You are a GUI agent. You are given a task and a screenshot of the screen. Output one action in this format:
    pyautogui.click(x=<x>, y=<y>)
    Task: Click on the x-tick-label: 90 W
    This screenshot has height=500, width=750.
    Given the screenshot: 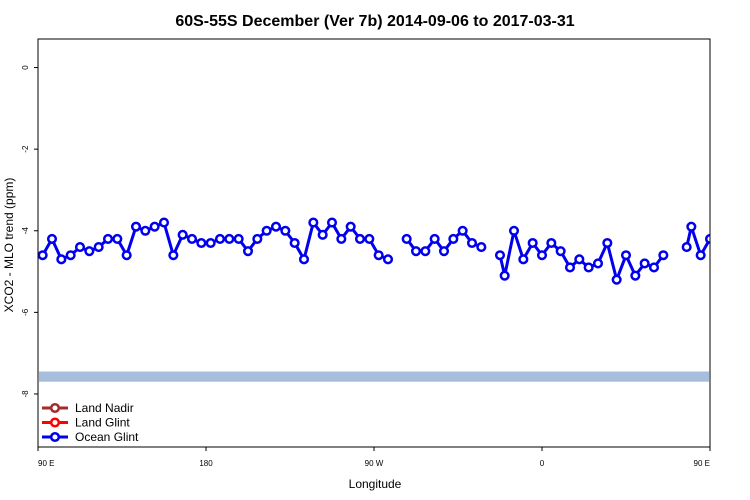 What is the action you would take?
    pyautogui.click(x=374, y=463)
    